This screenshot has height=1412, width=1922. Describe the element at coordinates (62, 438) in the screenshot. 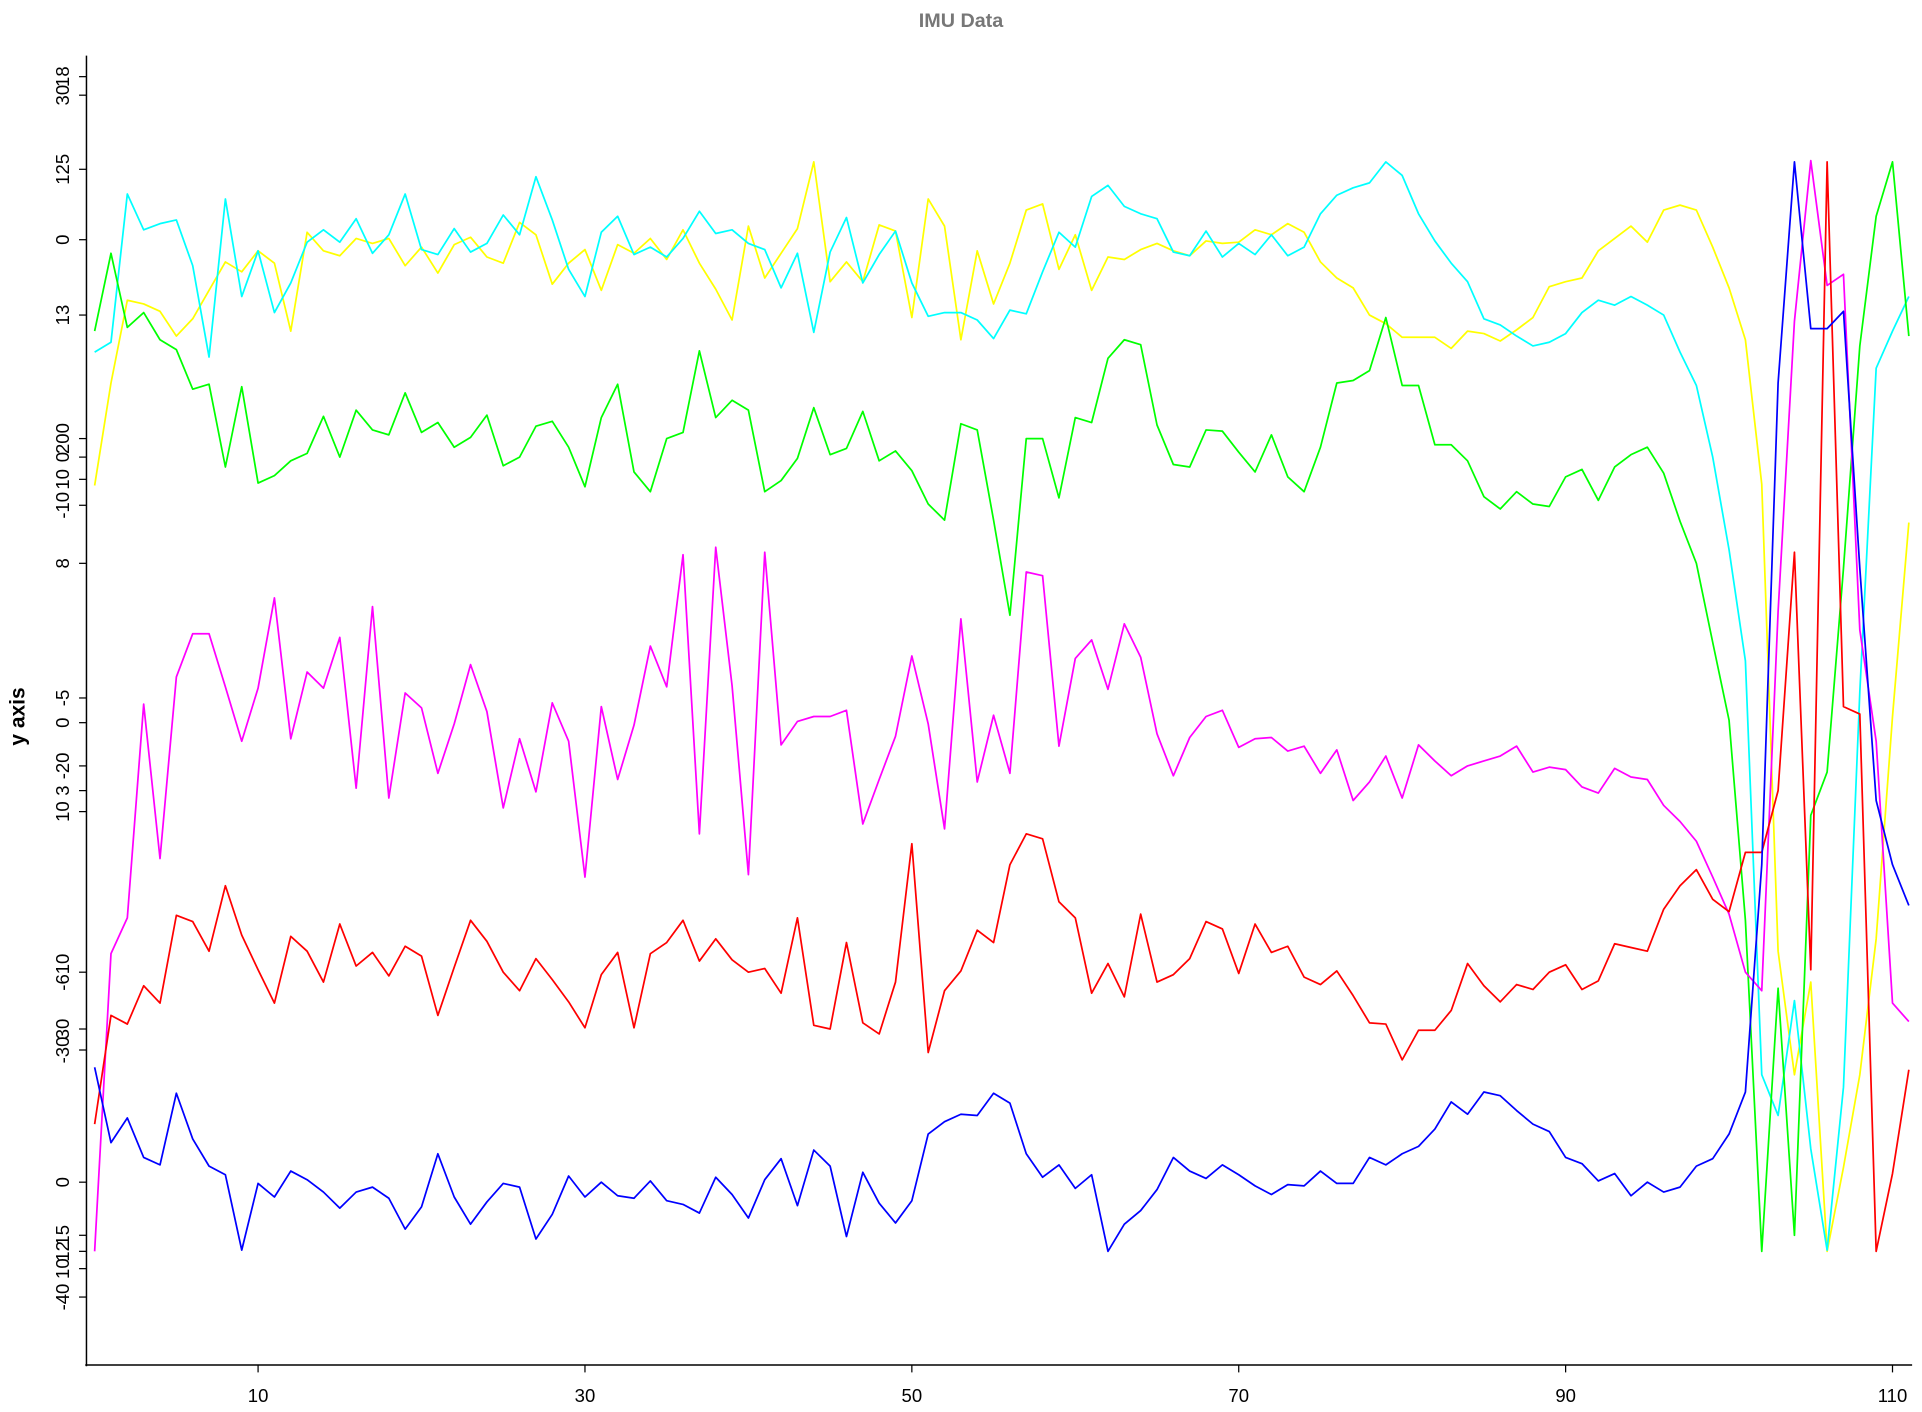

I see `y-tick-label: 200` at that location.